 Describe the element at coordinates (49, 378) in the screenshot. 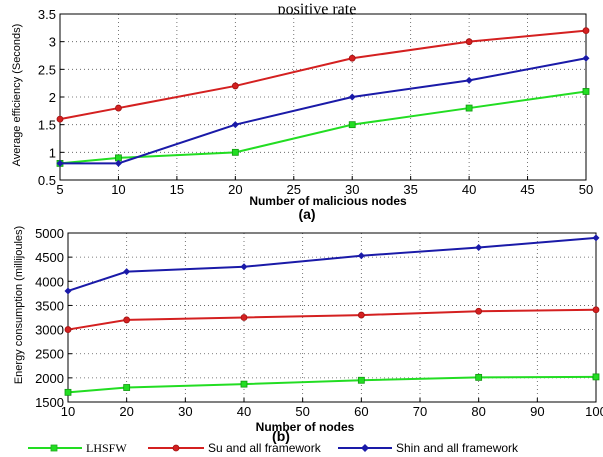

I see `chart-b-ytick-label: 2000` at that location.